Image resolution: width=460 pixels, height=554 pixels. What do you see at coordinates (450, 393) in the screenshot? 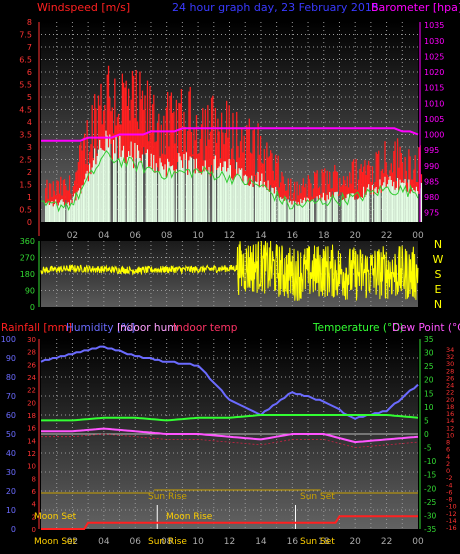
I see `dew-tick-label: 22` at bounding box center [450, 393].